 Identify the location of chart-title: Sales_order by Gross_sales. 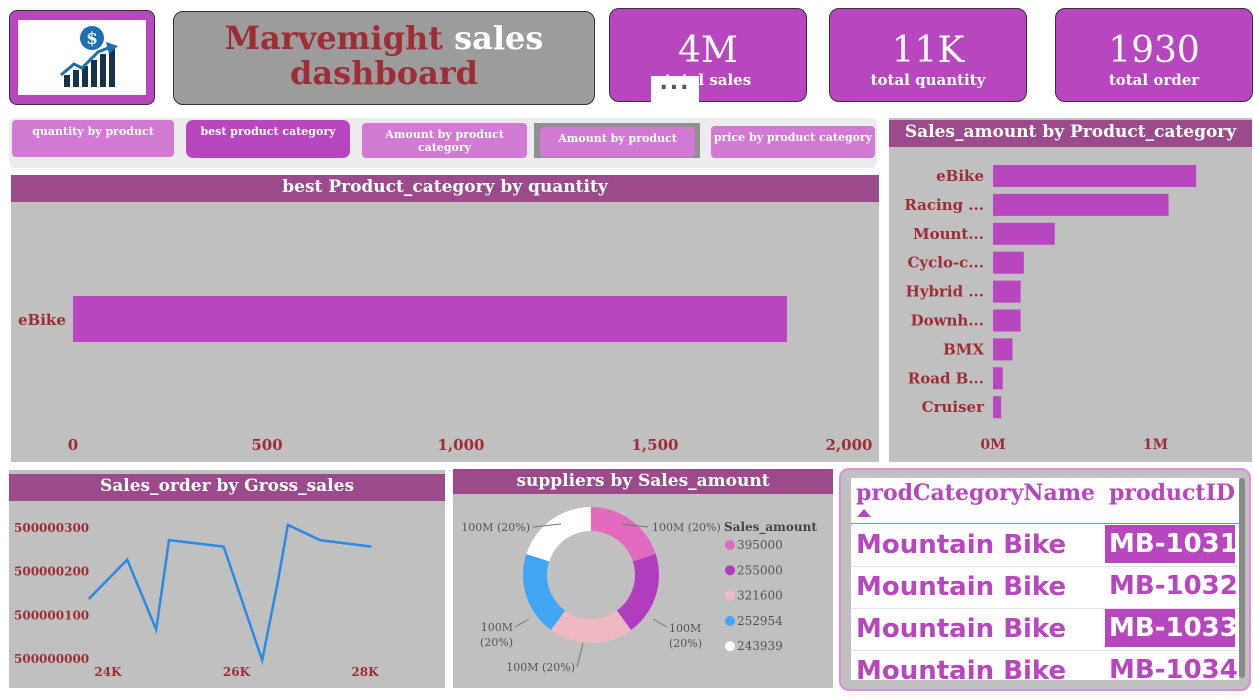
(227, 487).